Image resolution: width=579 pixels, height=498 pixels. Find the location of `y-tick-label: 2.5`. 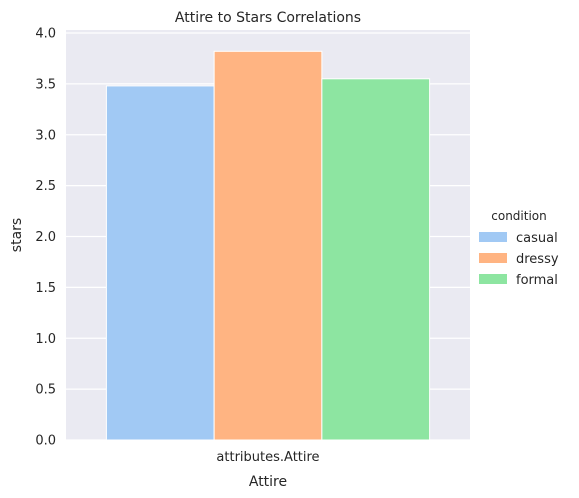

y-tick-label: 2.5 is located at coordinates (45, 186).